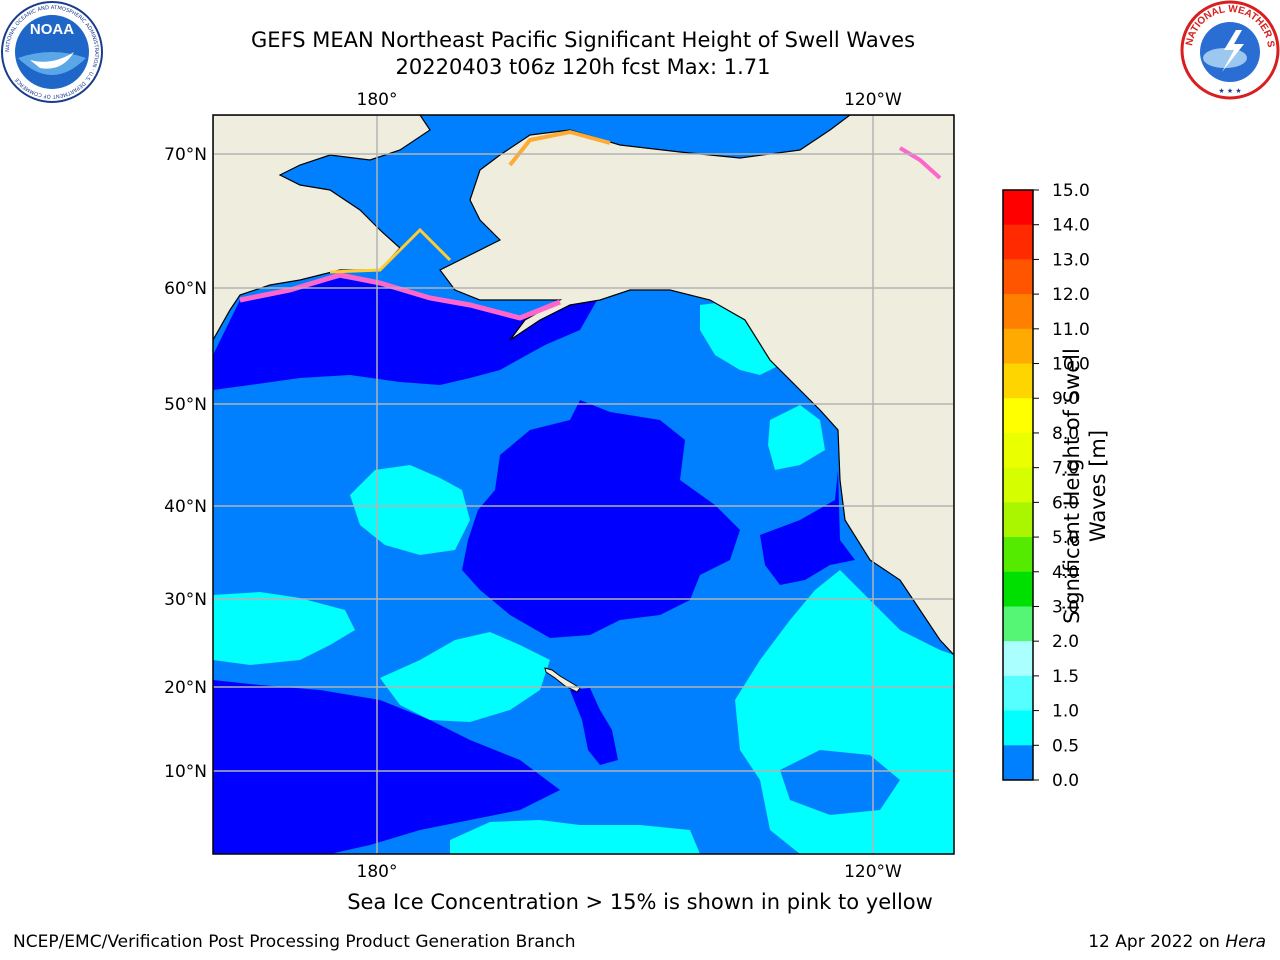 Image resolution: width=1280 pixels, height=960 pixels. I want to click on land-hawaii, so click(562, 680).